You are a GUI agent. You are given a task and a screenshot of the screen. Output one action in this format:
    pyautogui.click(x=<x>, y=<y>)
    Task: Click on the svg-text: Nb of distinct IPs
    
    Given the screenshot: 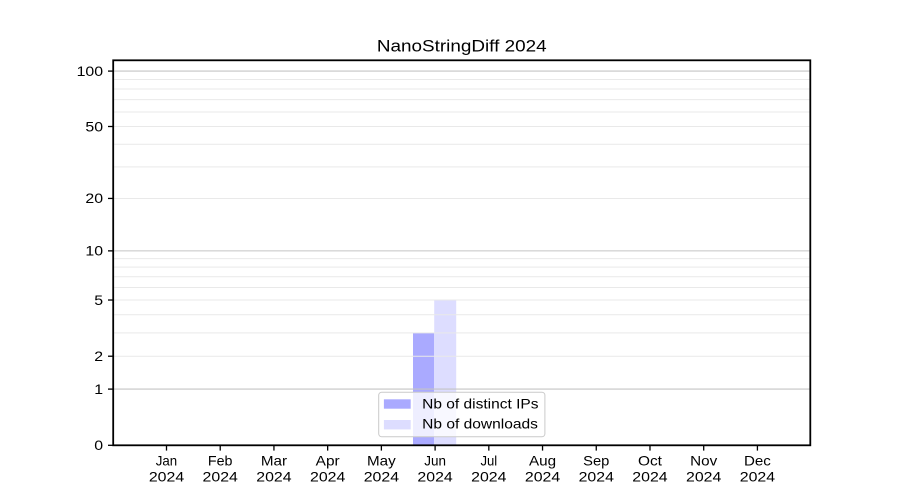 What is the action you would take?
    pyautogui.click(x=480, y=404)
    